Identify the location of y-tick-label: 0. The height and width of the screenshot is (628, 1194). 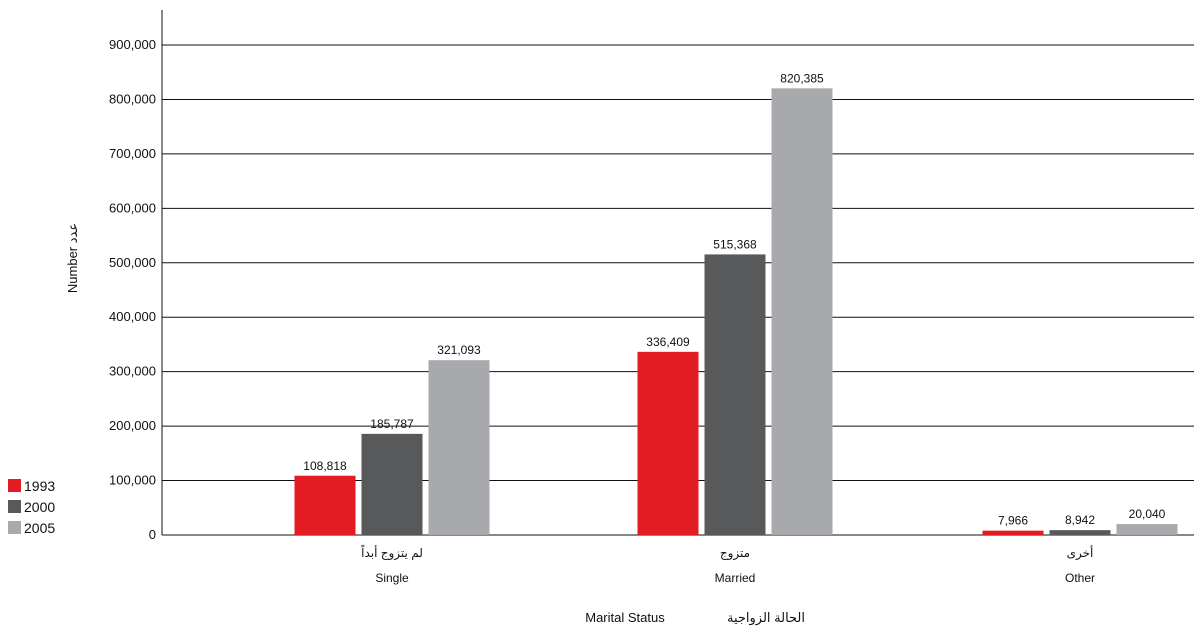
(152, 534).